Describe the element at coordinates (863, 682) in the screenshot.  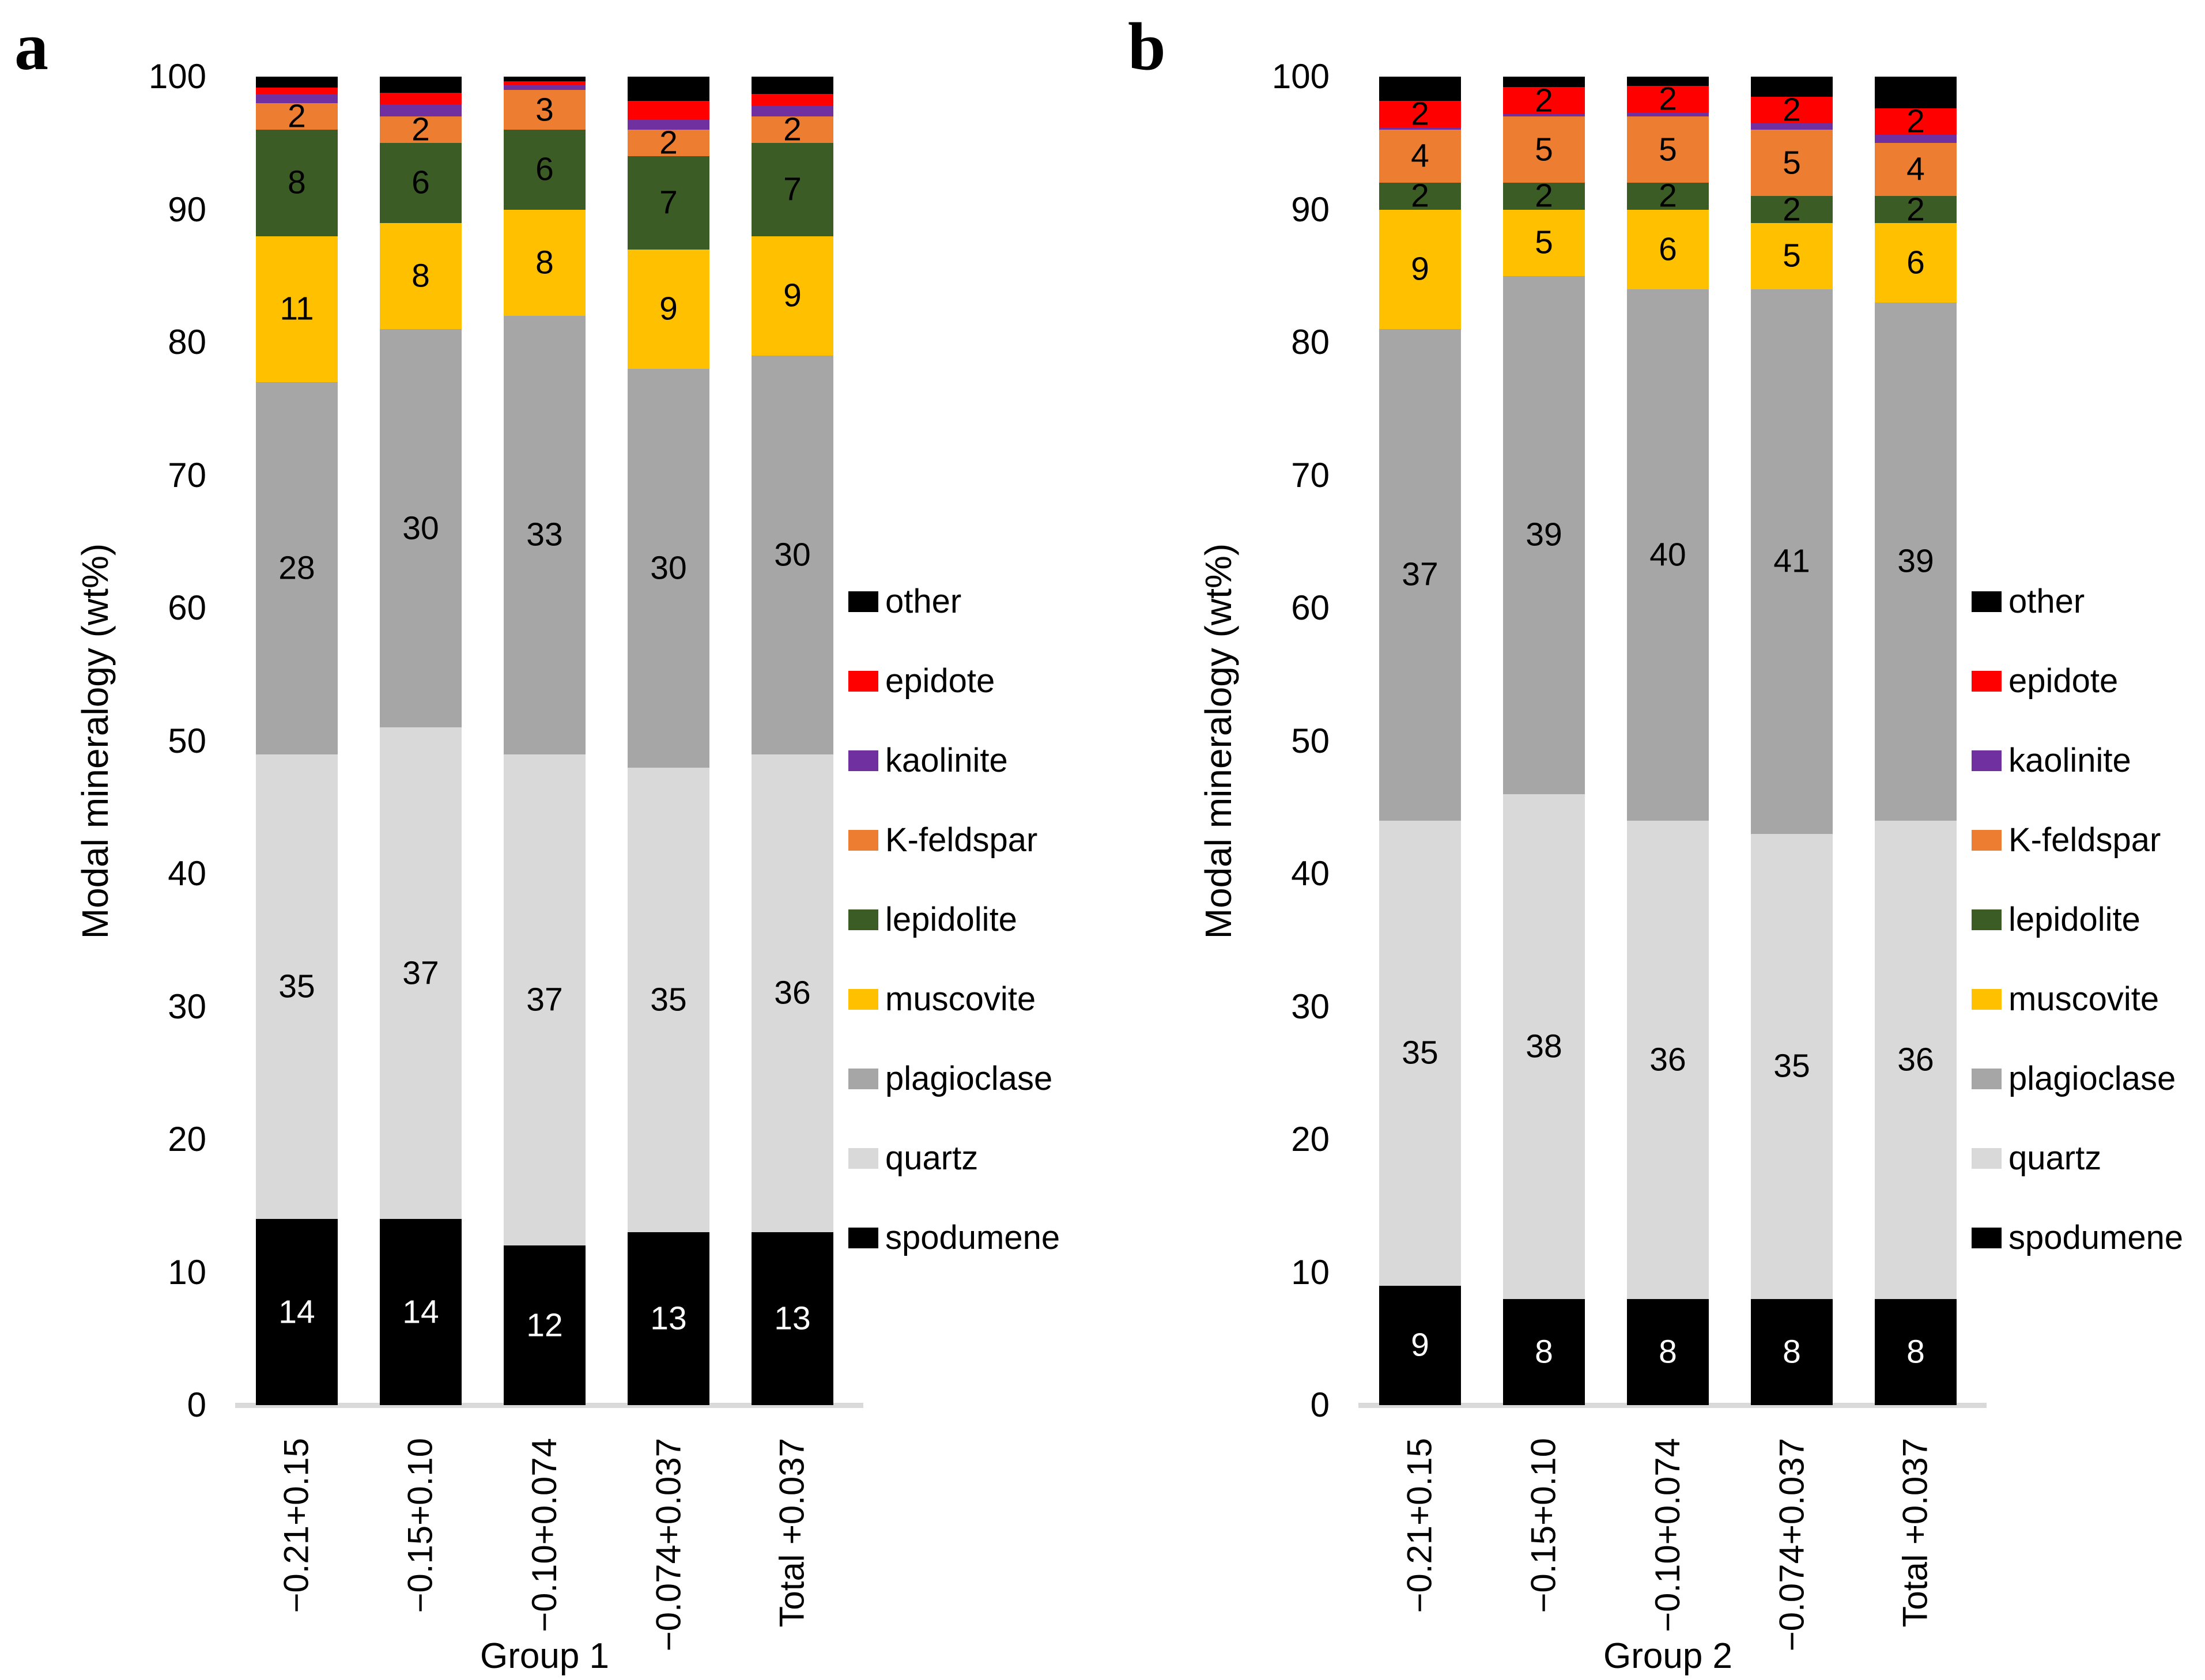
I see `legend-swatch-icon-epidote` at that location.